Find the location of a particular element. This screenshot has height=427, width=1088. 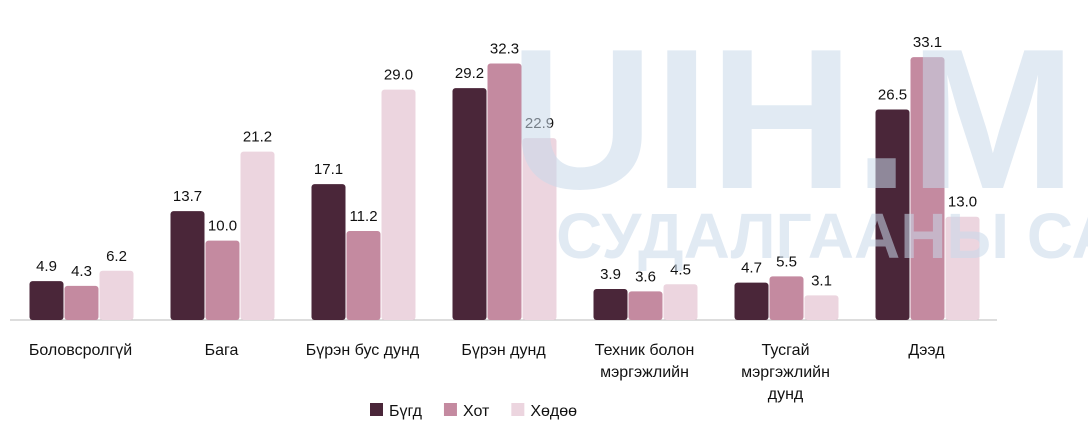

value-label: 4.7 is located at coordinates (751, 268).